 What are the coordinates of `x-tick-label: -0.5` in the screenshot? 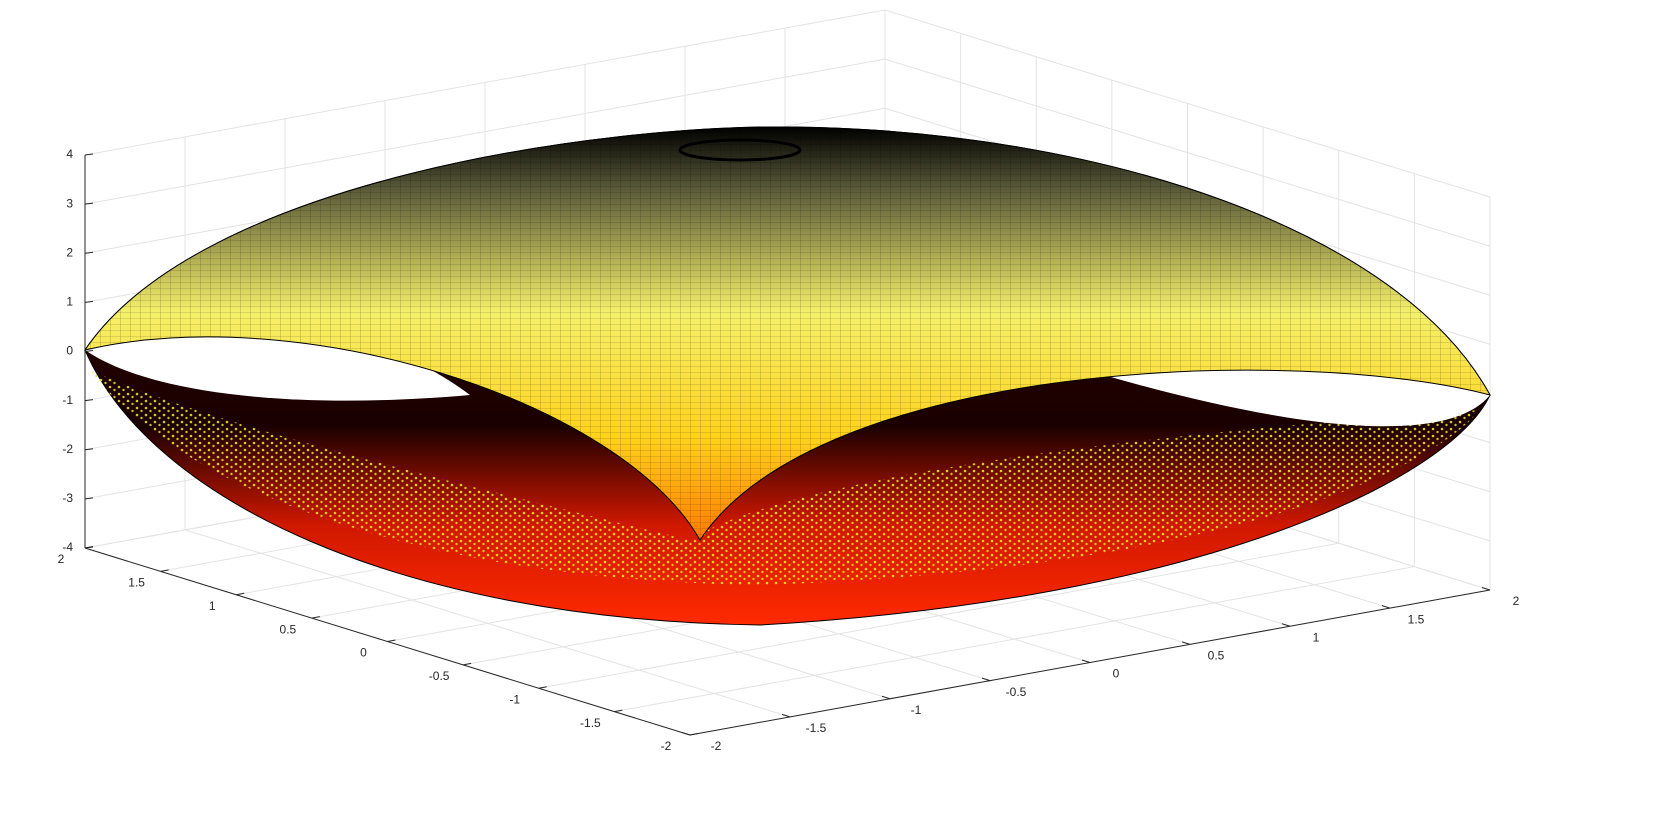 It's located at (1016, 692).